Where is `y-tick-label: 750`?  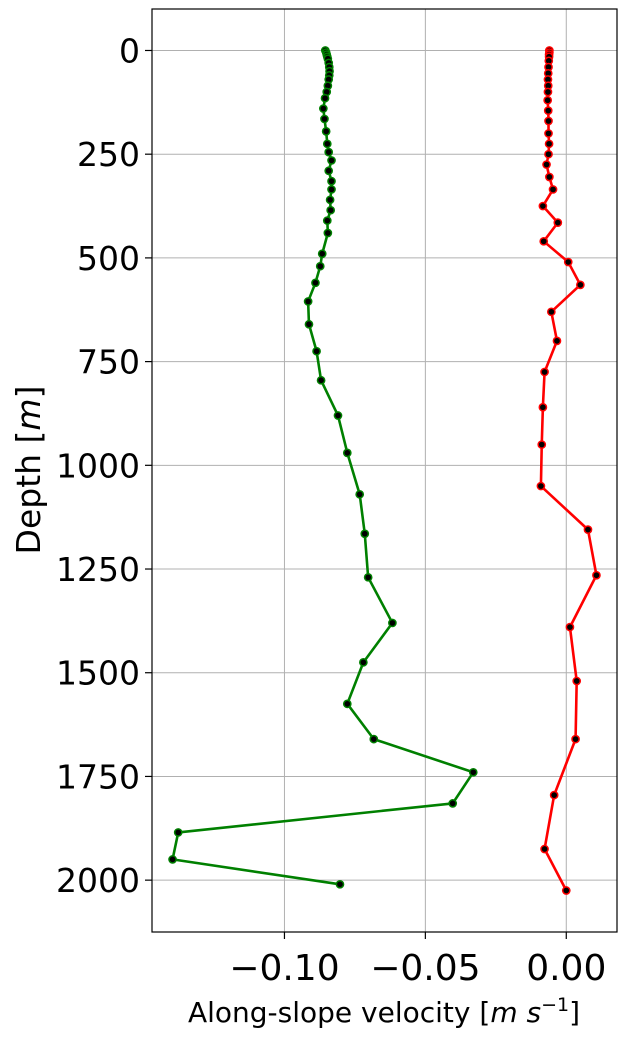 y-tick-label: 750 is located at coordinates (108, 362).